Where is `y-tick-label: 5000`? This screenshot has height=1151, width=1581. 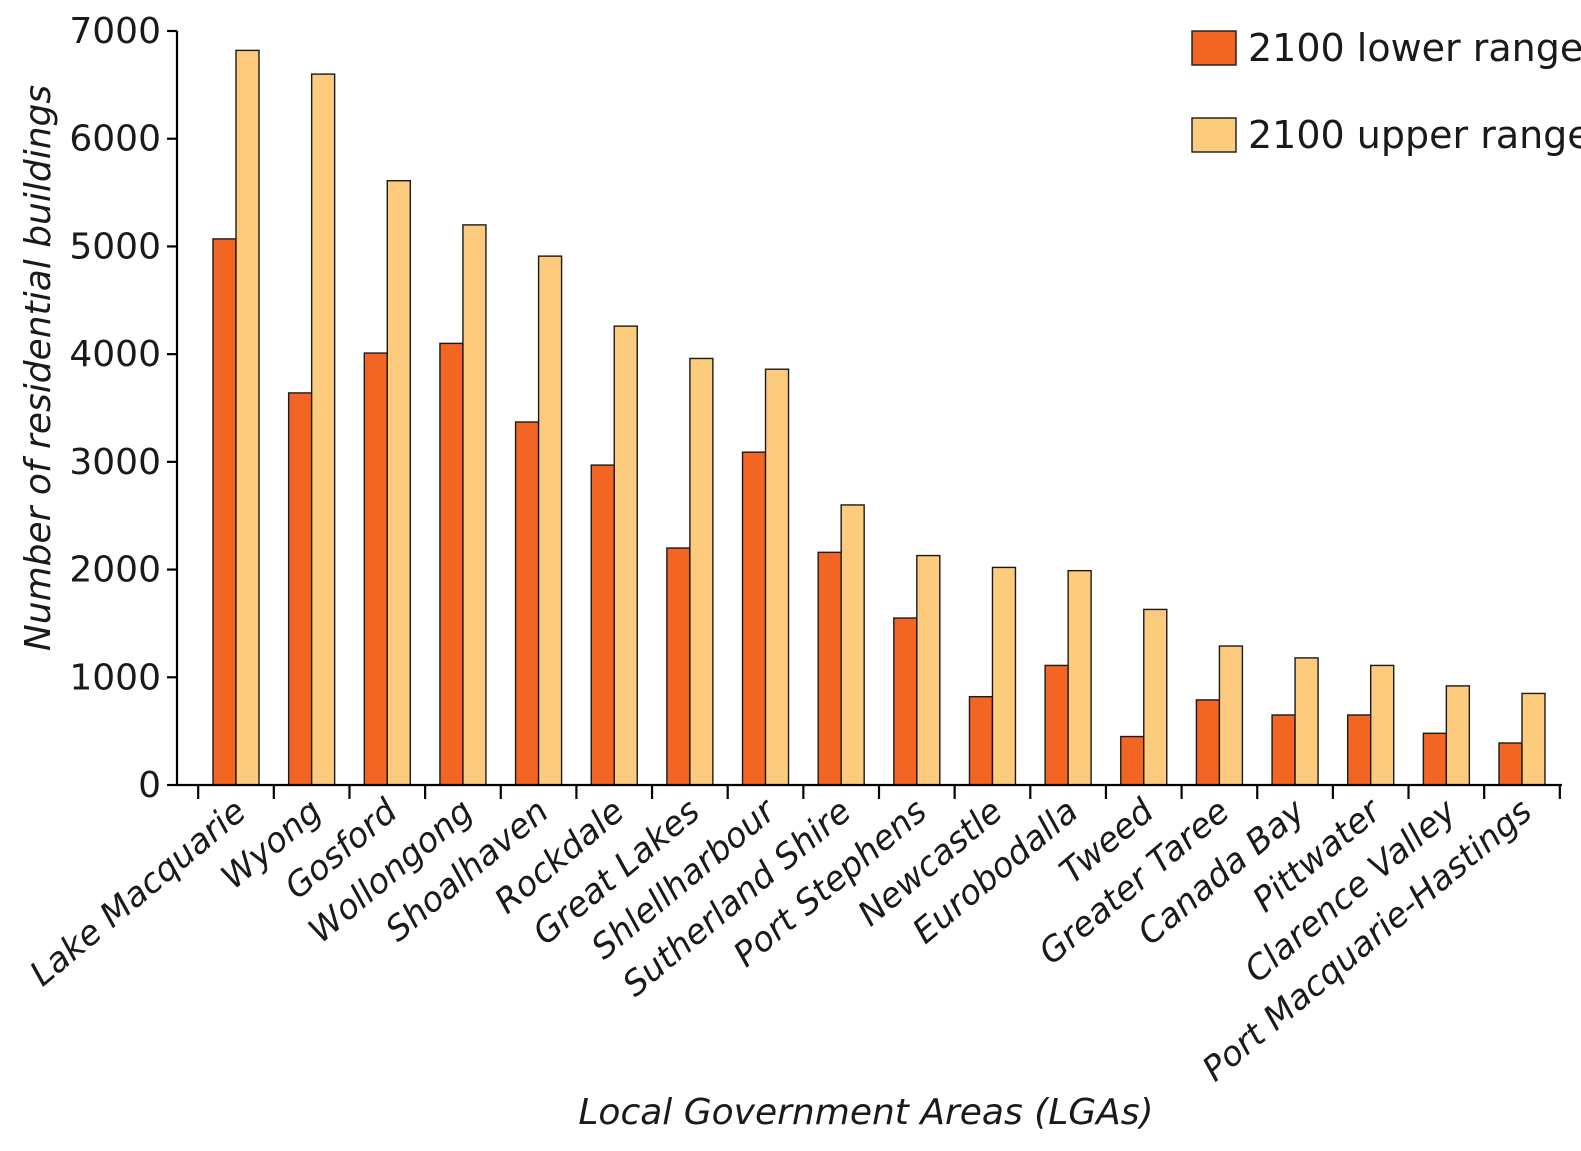 y-tick-label: 5000 is located at coordinates (115, 246).